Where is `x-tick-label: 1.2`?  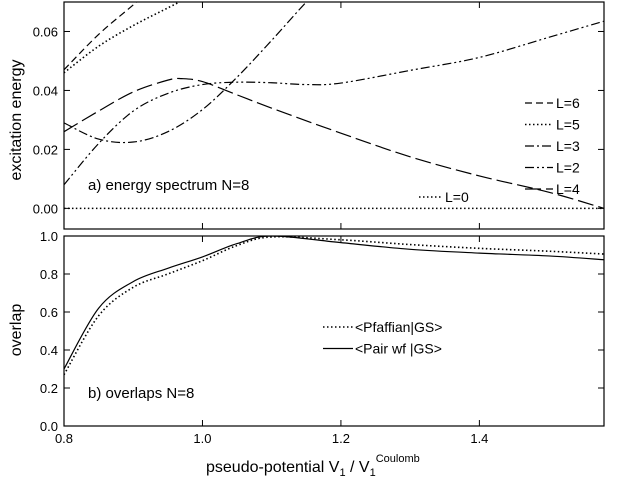 x-tick-label: 1.2 is located at coordinates (341, 438).